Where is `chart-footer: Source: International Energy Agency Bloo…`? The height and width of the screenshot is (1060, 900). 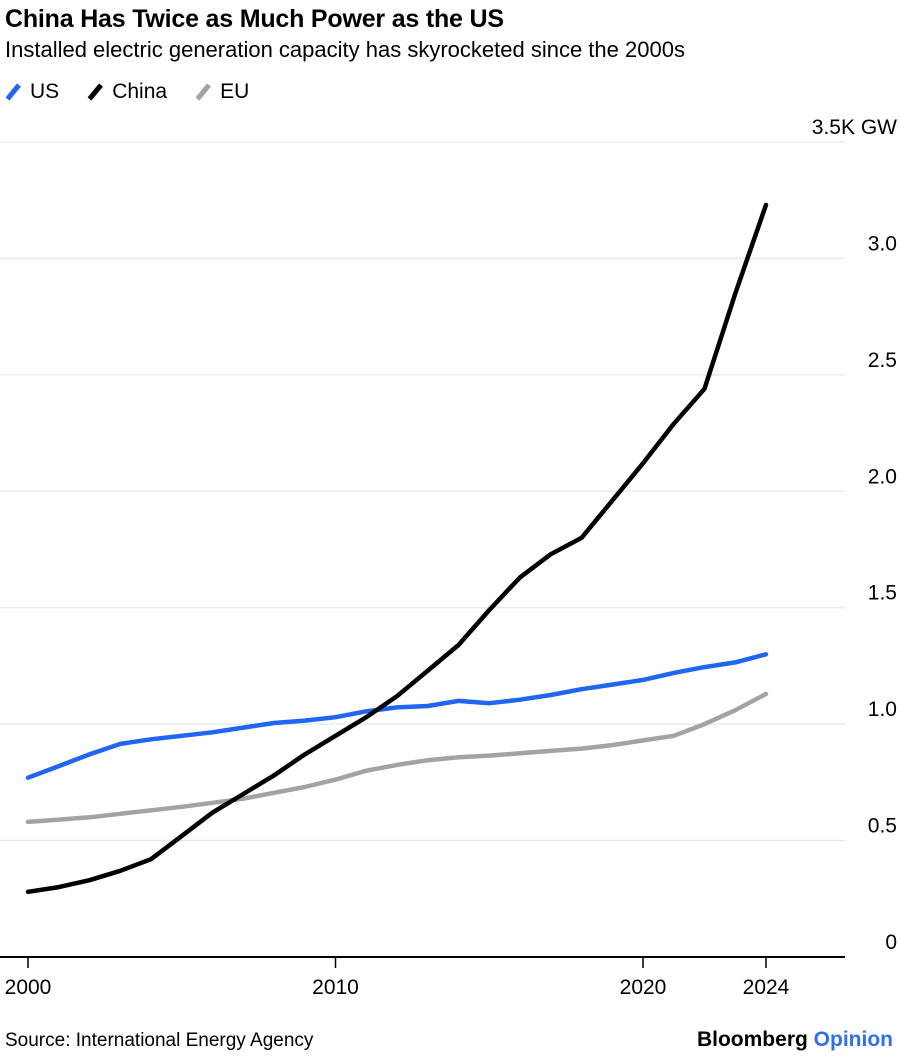
chart-footer: Source: International Energy Agency Bloo… is located at coordinates (450, 1040).